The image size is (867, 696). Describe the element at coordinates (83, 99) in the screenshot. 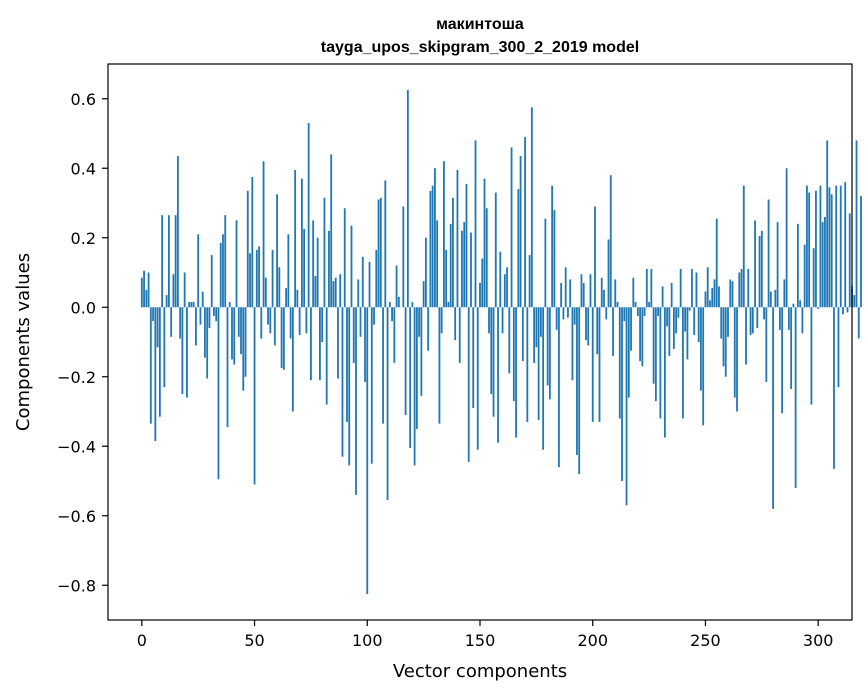

I see `y-tick-label: 0.6` at that location.